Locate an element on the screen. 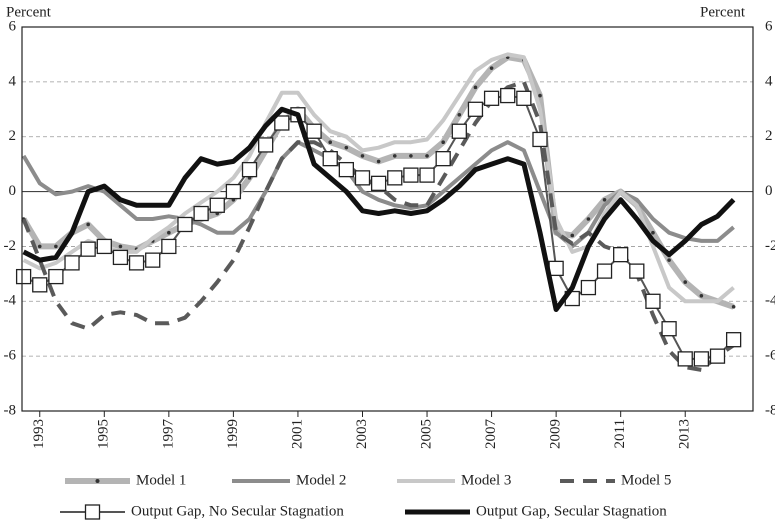 The width and height of the screenshot is (775, 527). x-tick-label: 2011 is located at coordinates (620, 433).